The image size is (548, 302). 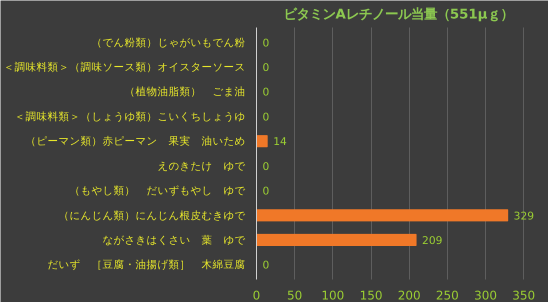 What do you see at coordinates (158, 191) in the screenshot?
I see `y-tick-label: （もやし類） だいずもやし ゆで` at bounding box center [158, 191].